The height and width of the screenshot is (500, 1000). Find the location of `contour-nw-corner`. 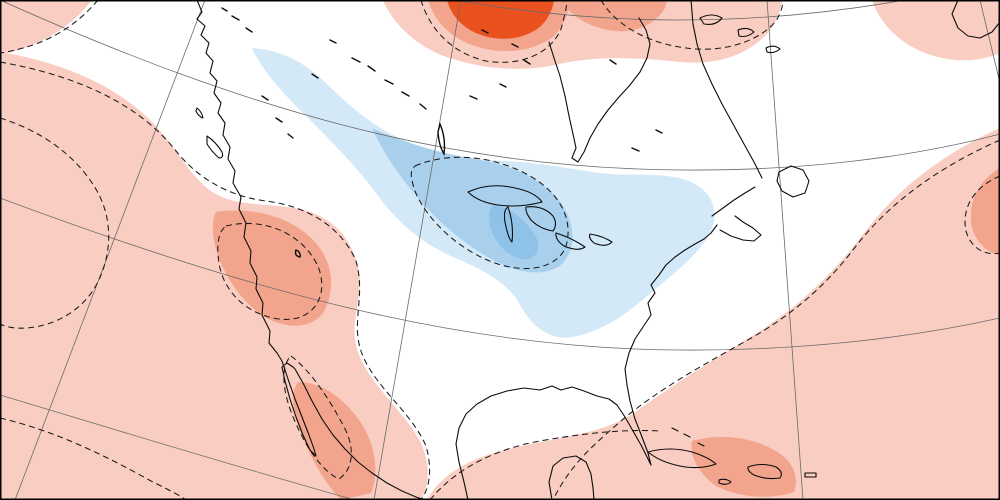

contour-nw-corner is located at coordinates (49, 27).